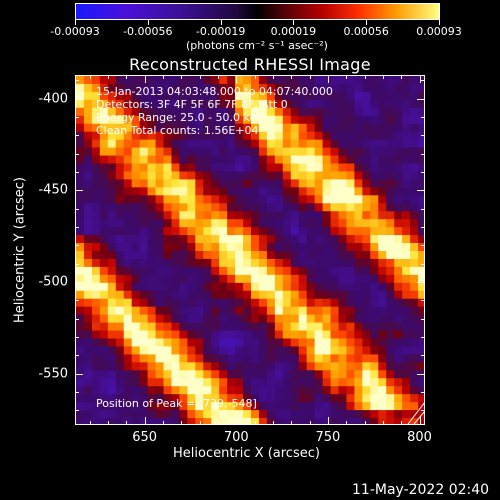  What do you see at coordinates (177, 130) in the screenshot?
I see `annotation-clean-counts: Clean Total counts: 1.56E+04` at bounding box center [177, 130].